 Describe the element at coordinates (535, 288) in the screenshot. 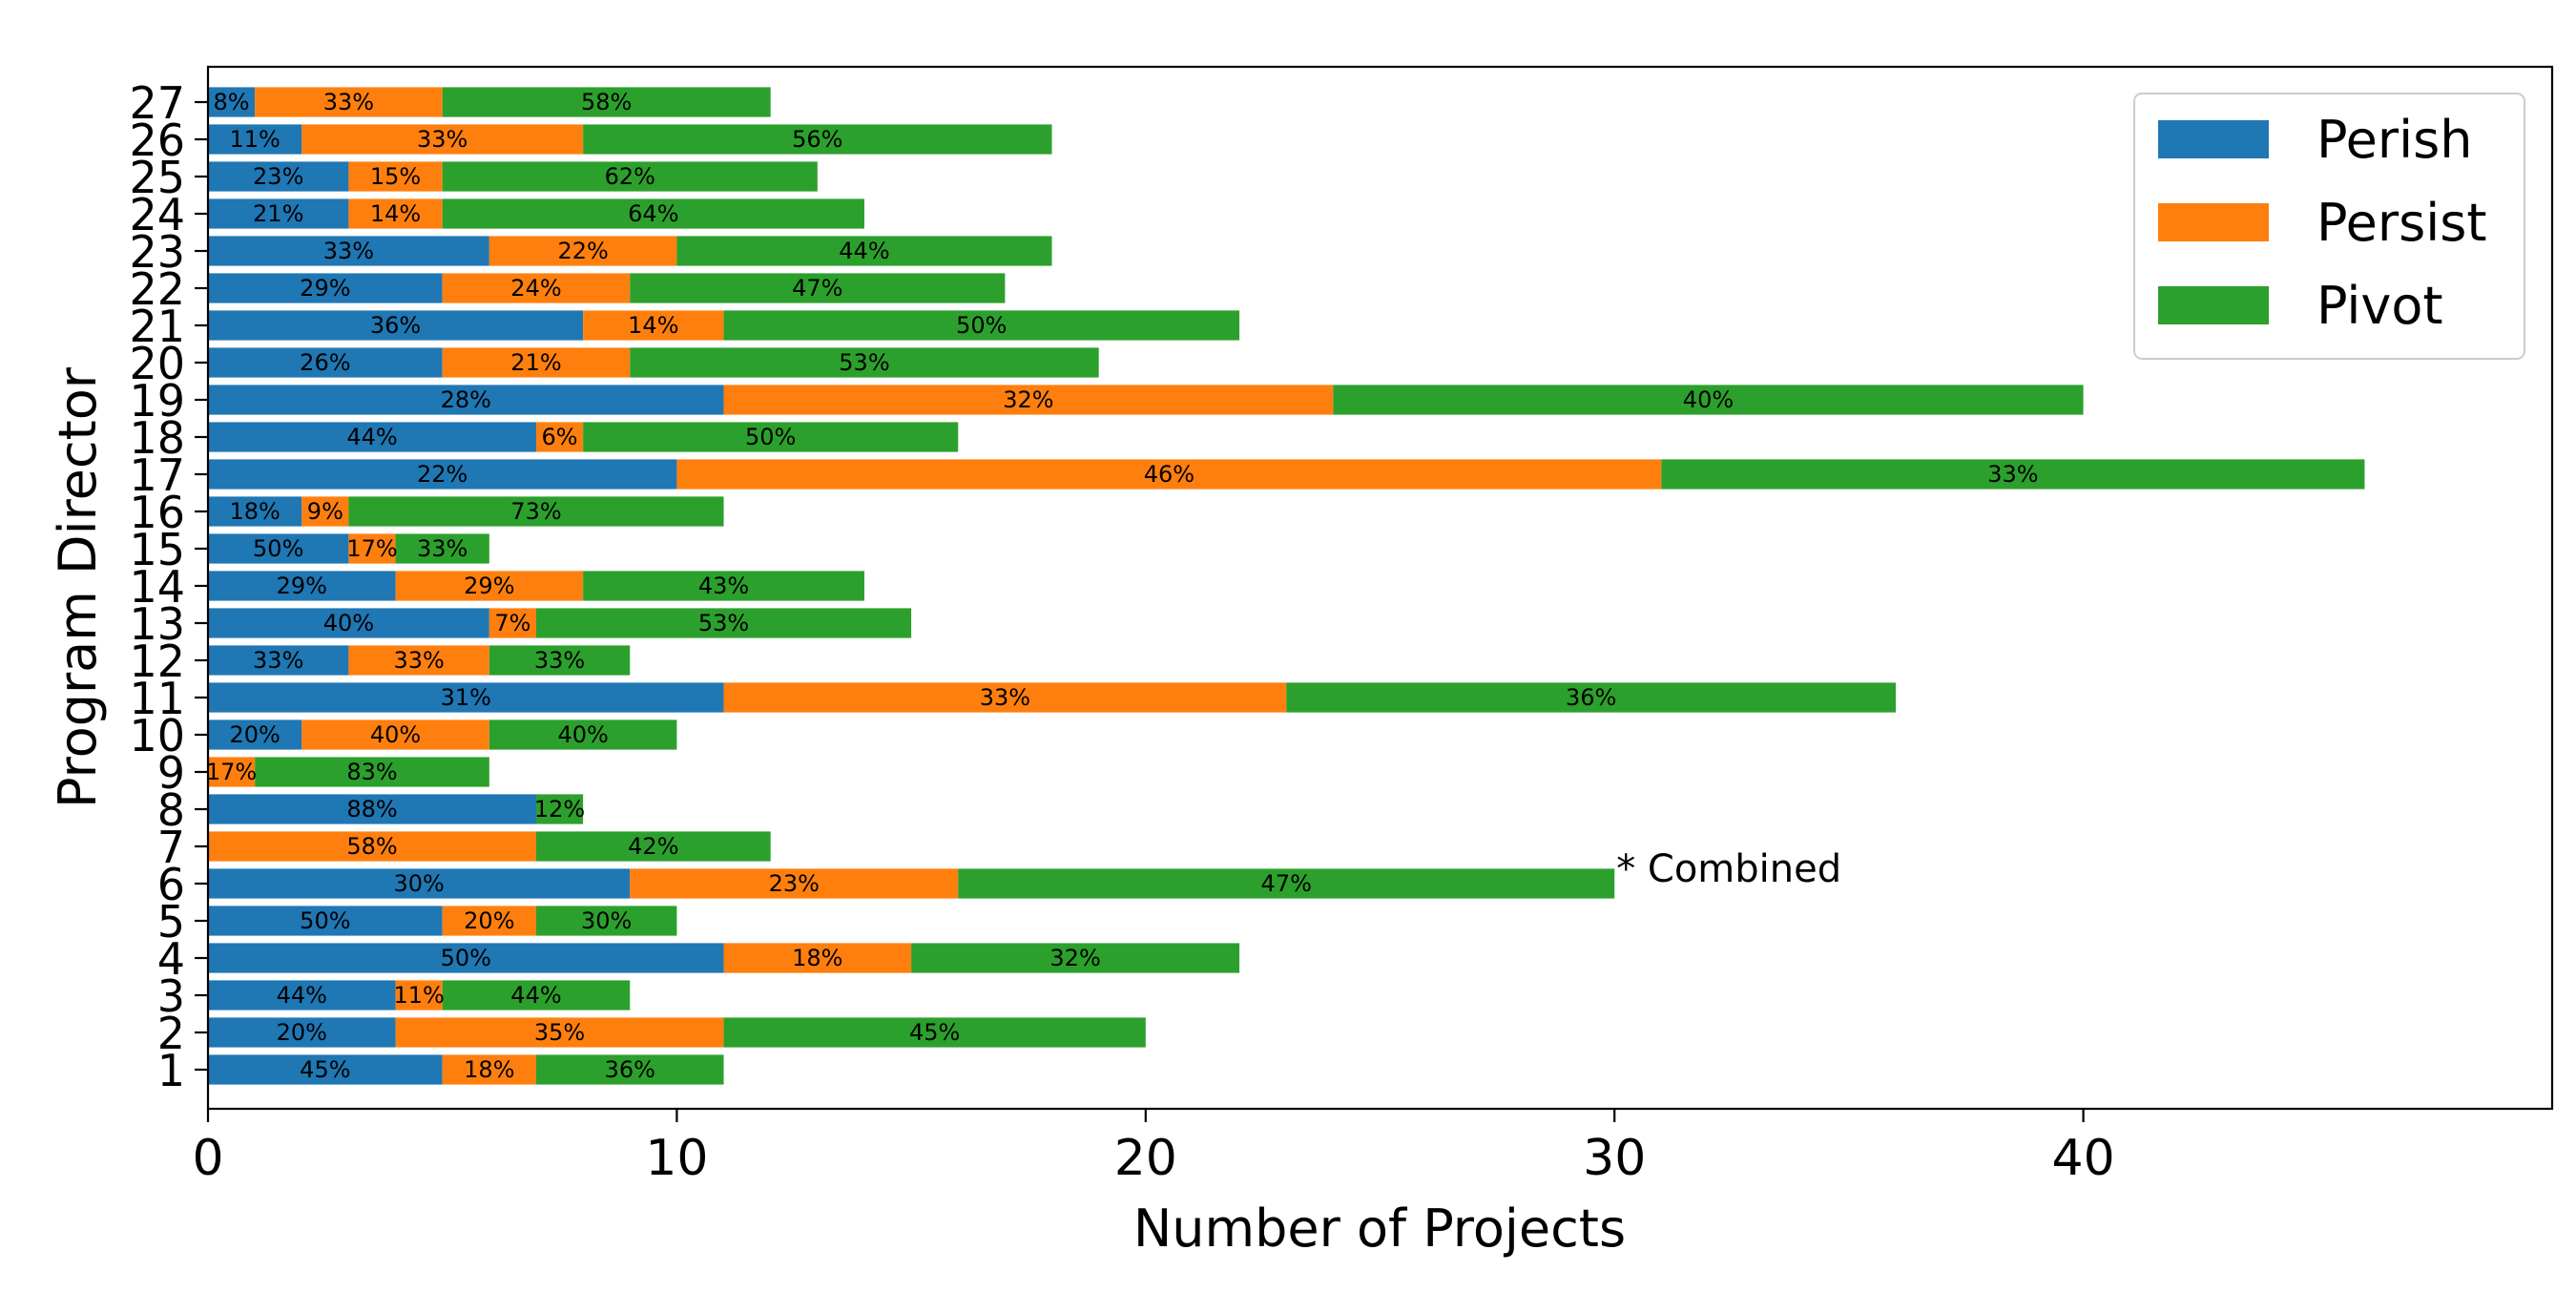

I see `bar-label-persist-22: 24%` at that location.